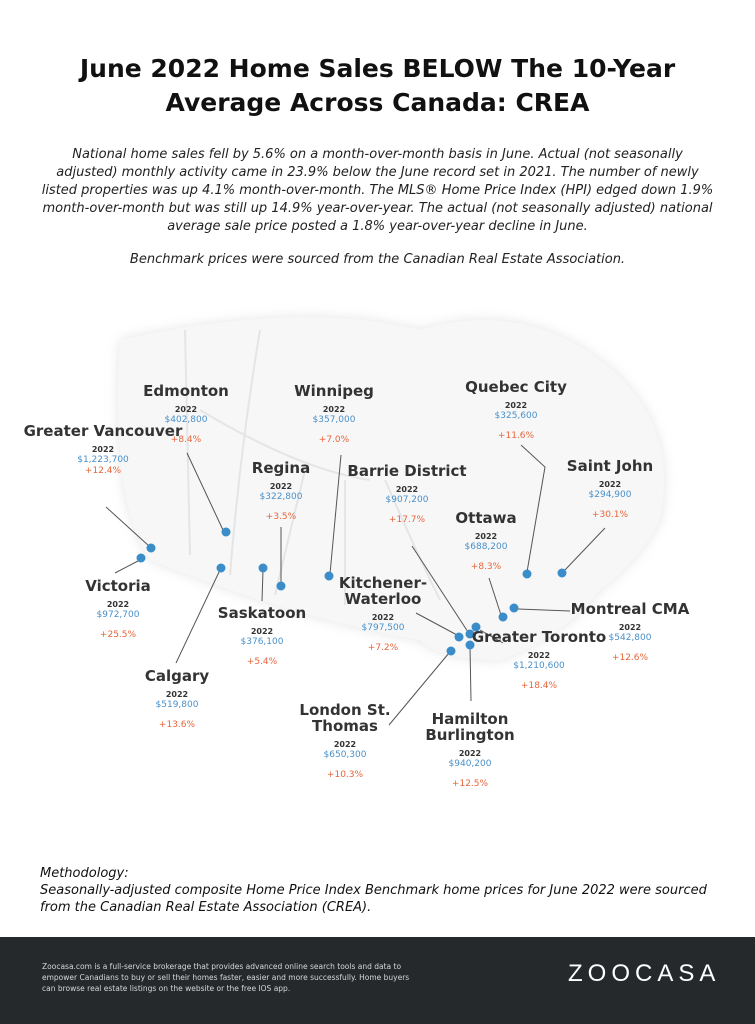 Image resolution: width=755 pixels, height=1024 pixels. I want to click on city-name: Saskatoon, so click(262, 613).